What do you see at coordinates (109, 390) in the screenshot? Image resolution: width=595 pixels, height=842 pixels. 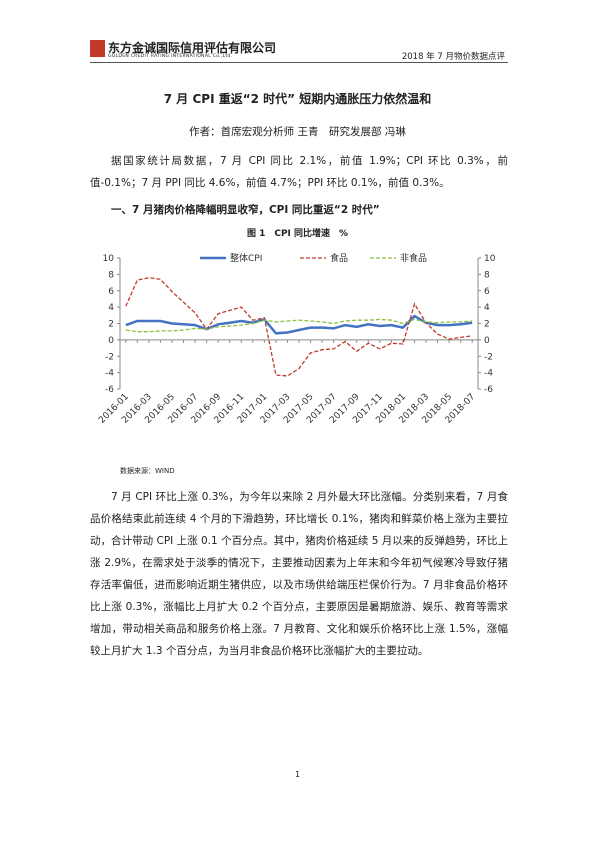 I see `y-tick-label: -6` at bounding box center [109, 390].